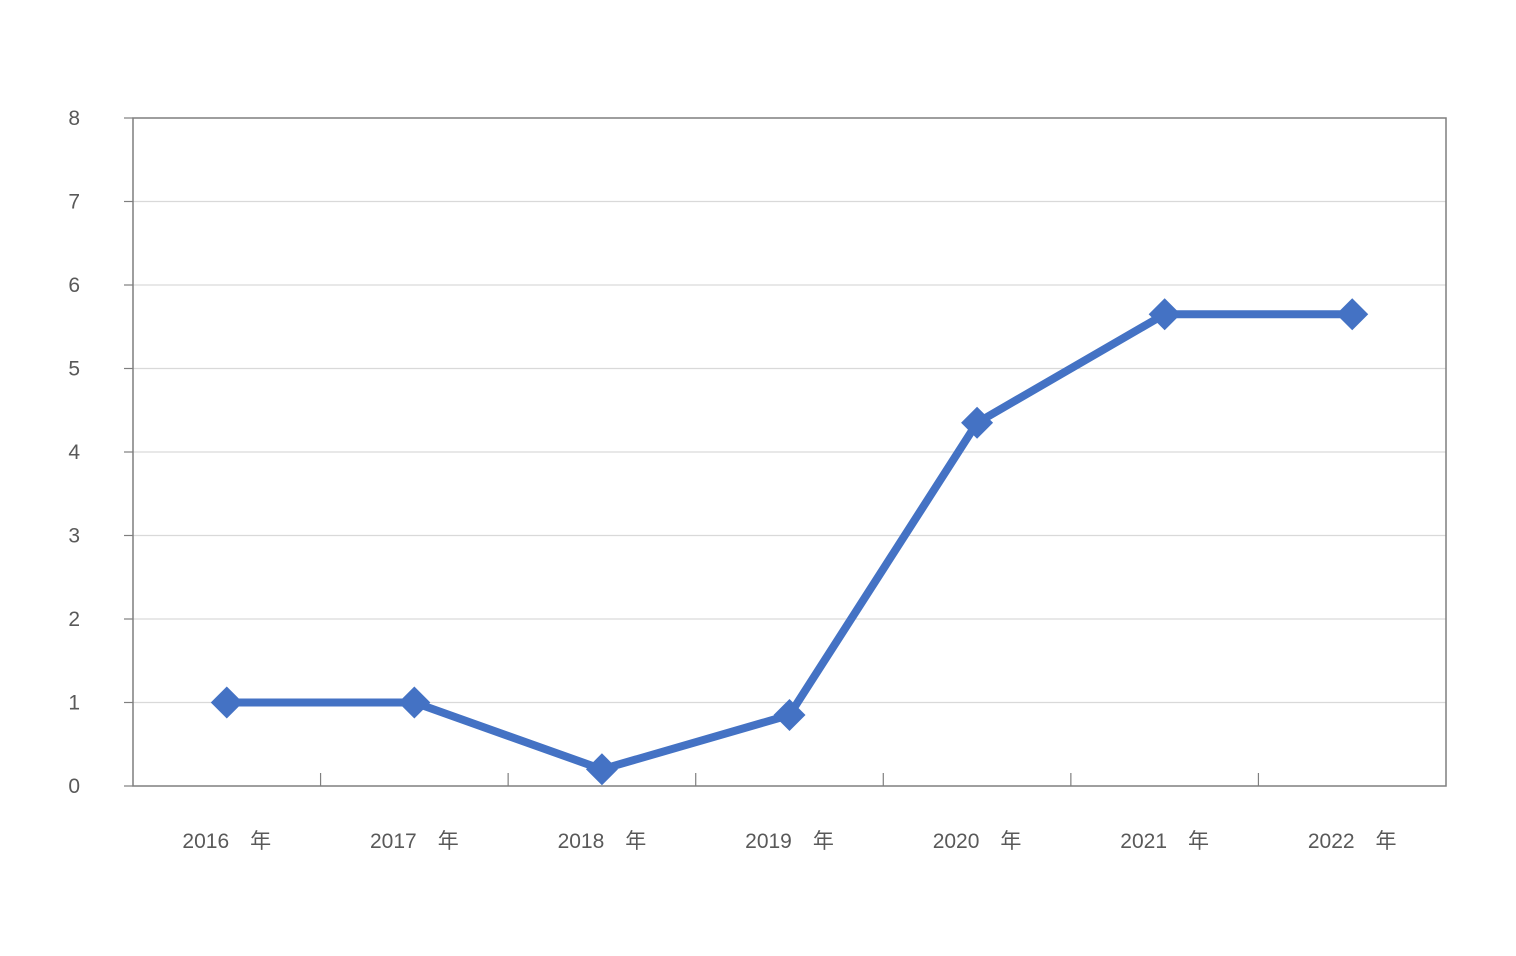 Image resolution: width=1516 pixels, height=956 pixels. I want to click on x-tick-label: 2017 年, so click(414, 841).